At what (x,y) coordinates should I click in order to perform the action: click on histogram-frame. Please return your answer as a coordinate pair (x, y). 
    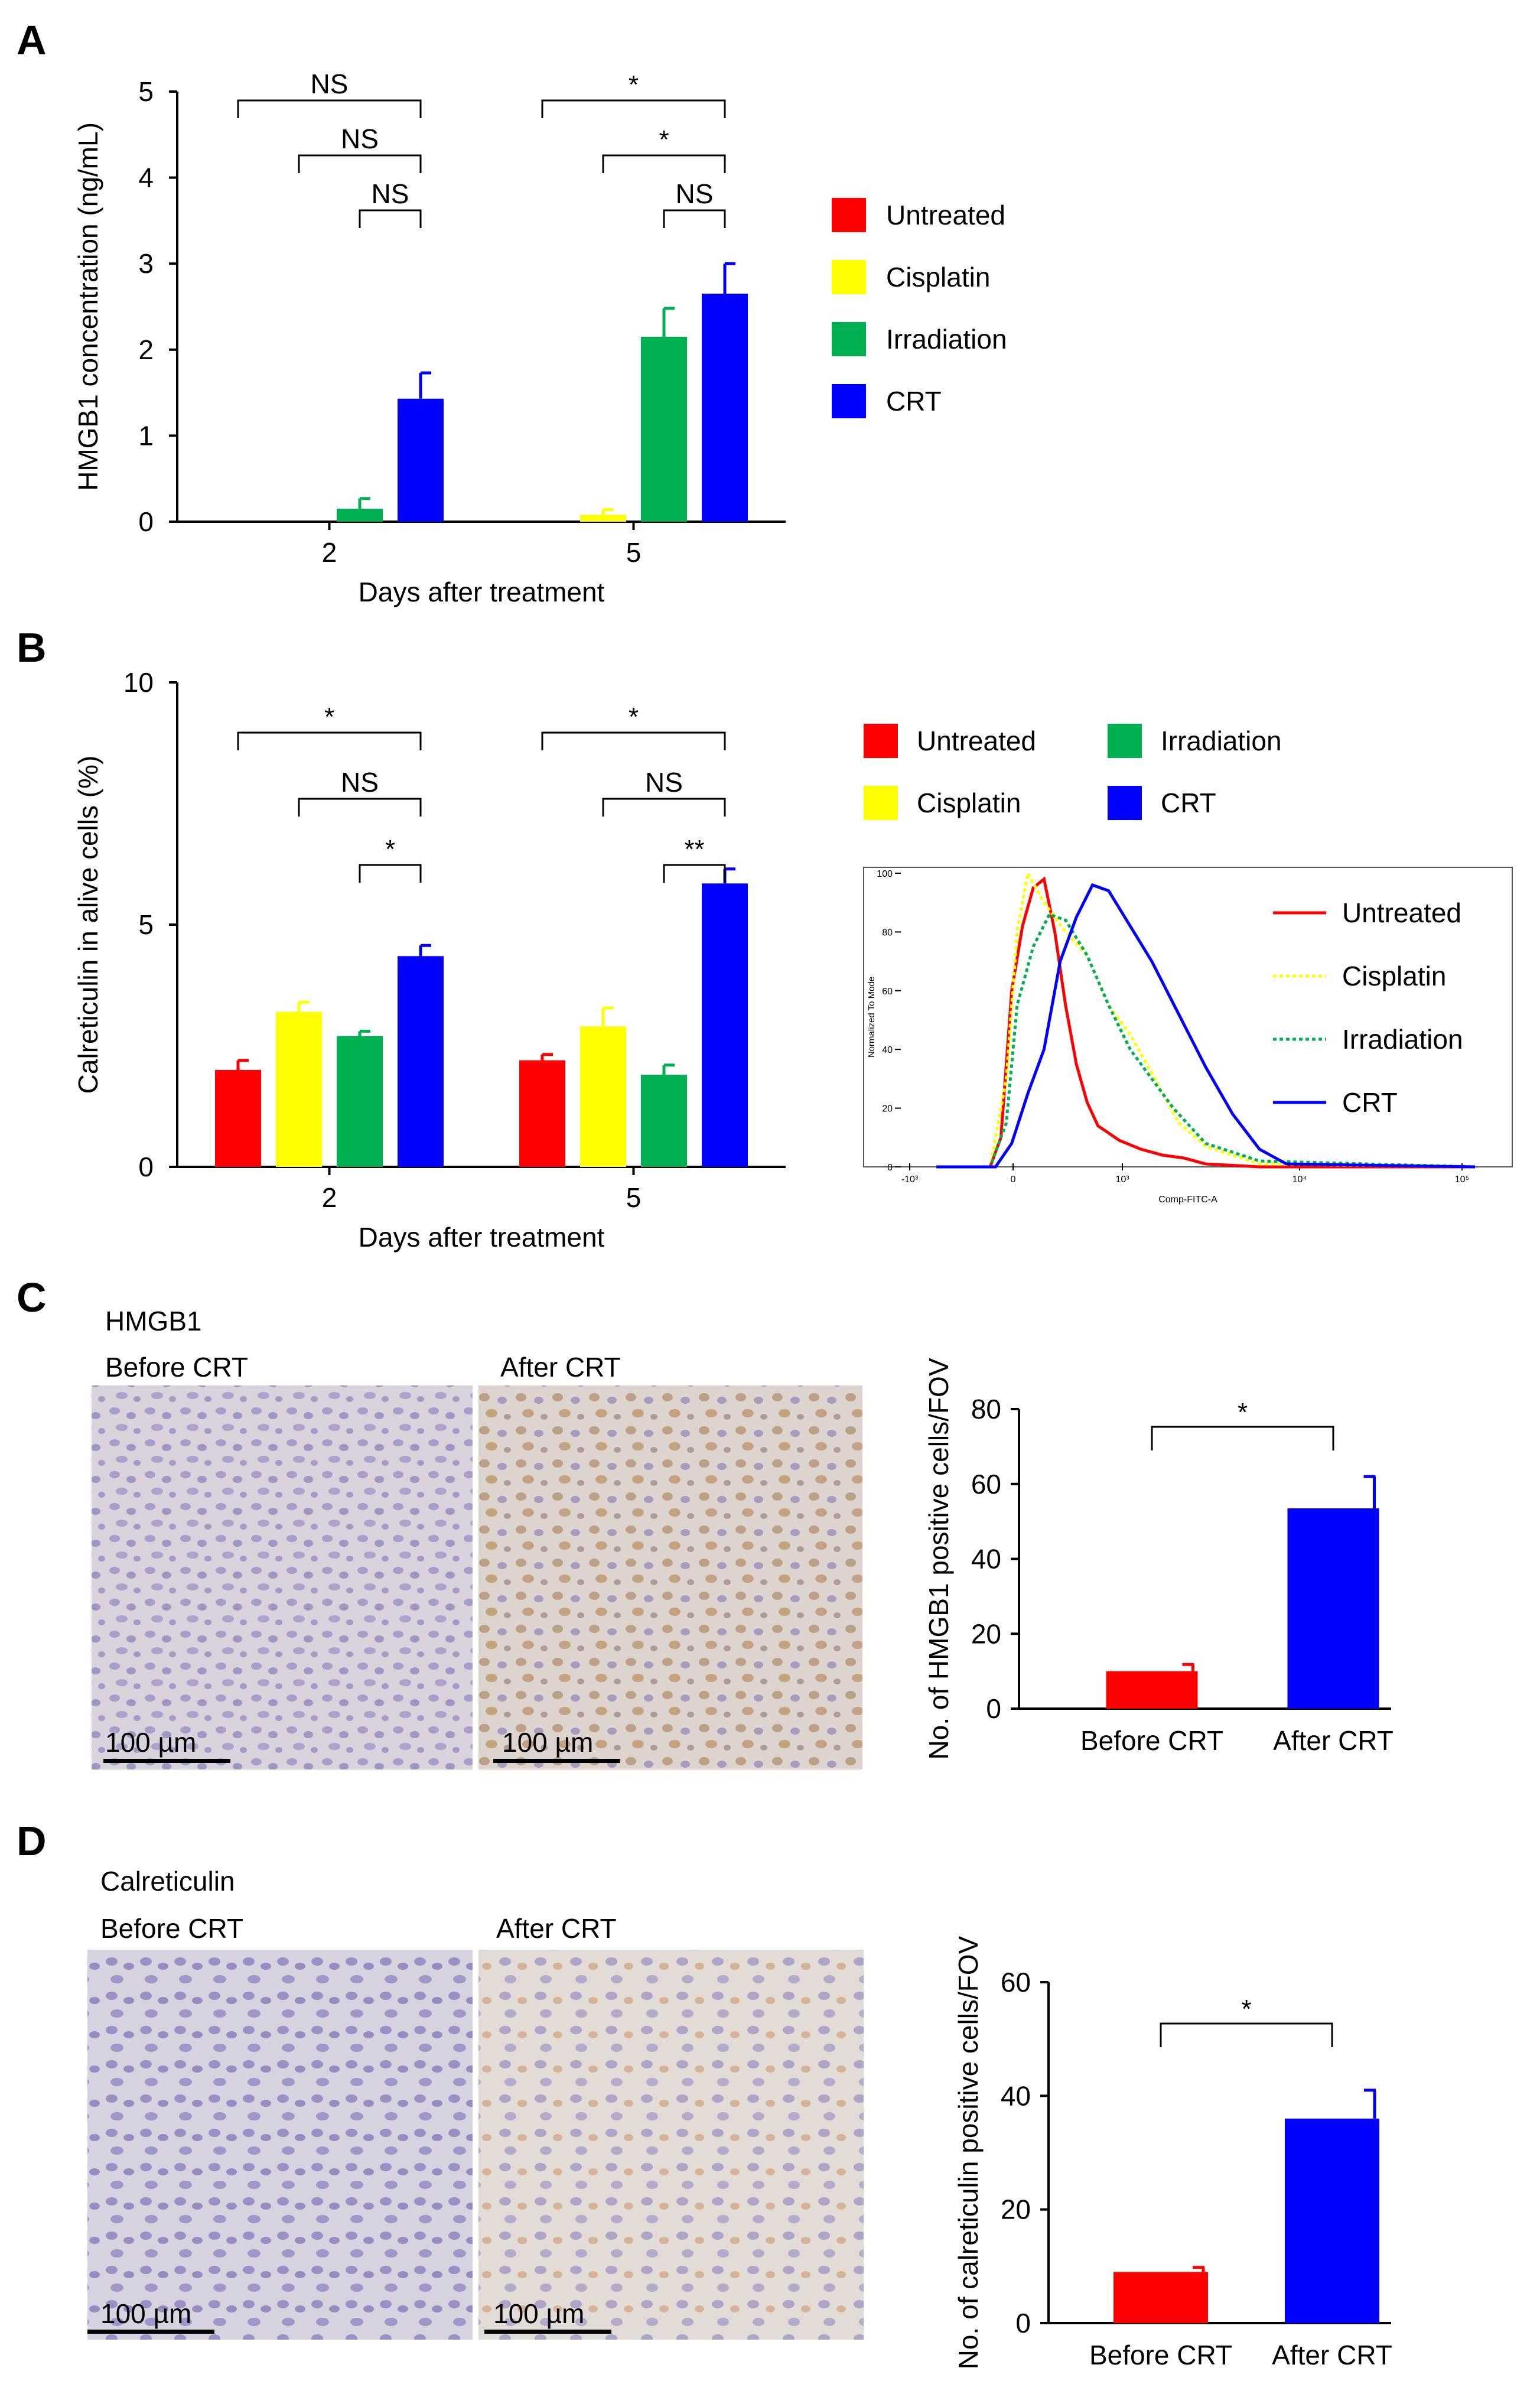
    Looking at the image, I should click on (1188, 1017).